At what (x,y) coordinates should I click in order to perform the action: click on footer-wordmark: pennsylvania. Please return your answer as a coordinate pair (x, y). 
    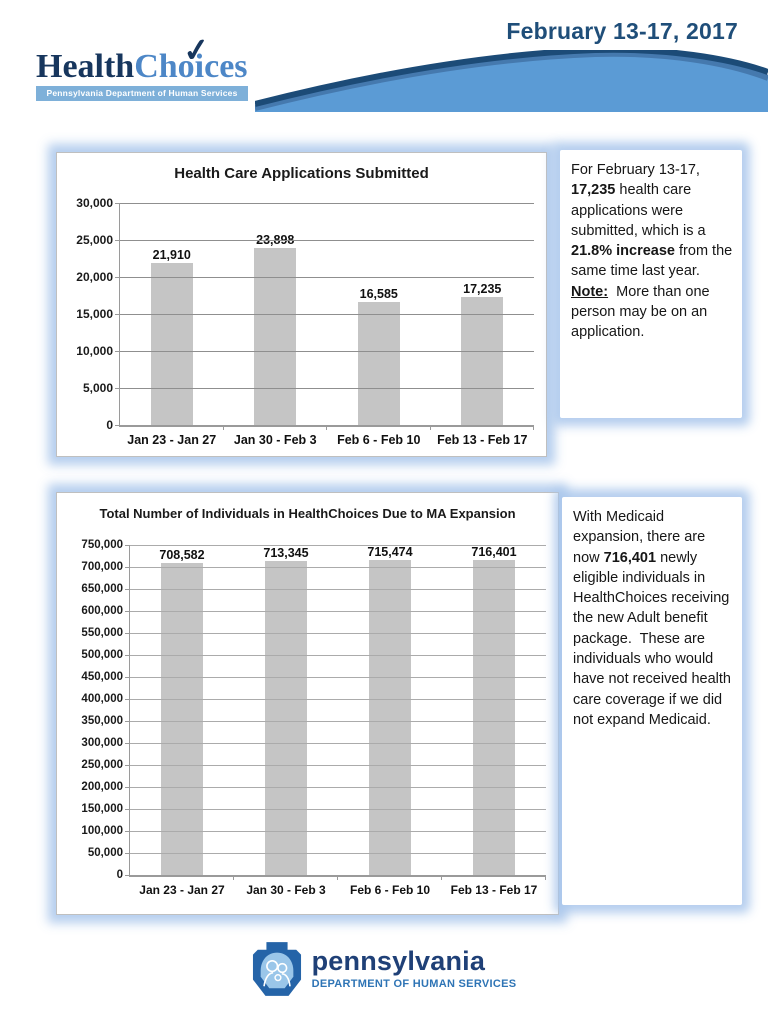
    Looking at the image, I should click on (398, 961).